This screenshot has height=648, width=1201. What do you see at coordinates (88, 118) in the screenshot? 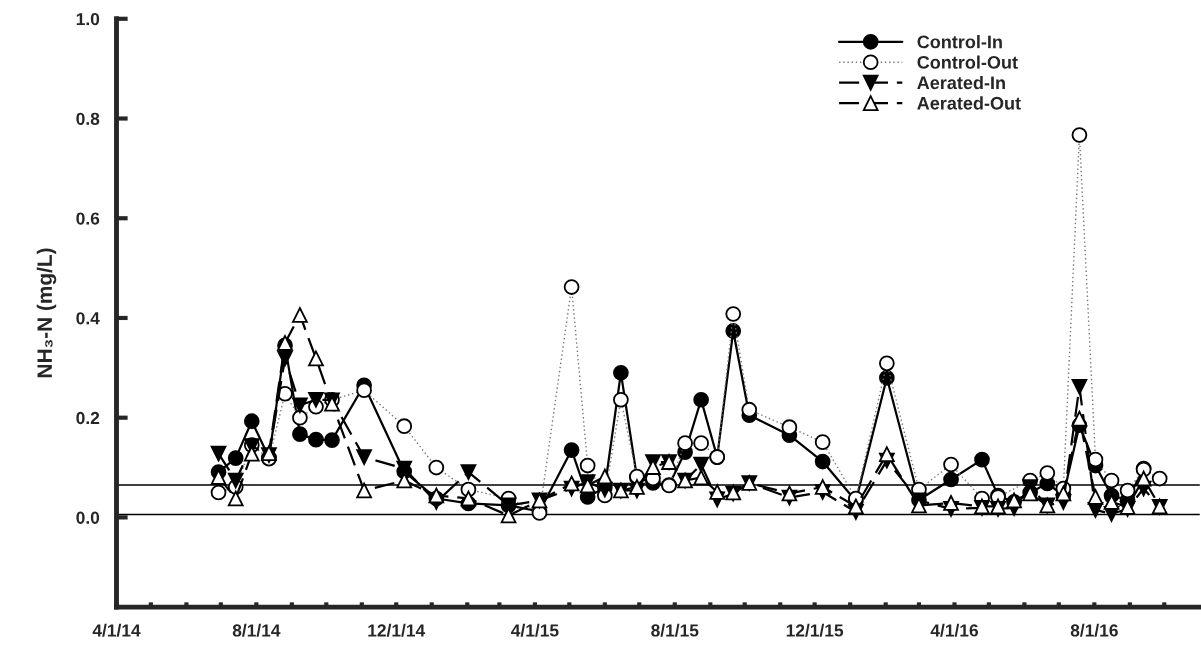
I see `y-tick-label: 0.8` at bounding box center [88, 118].